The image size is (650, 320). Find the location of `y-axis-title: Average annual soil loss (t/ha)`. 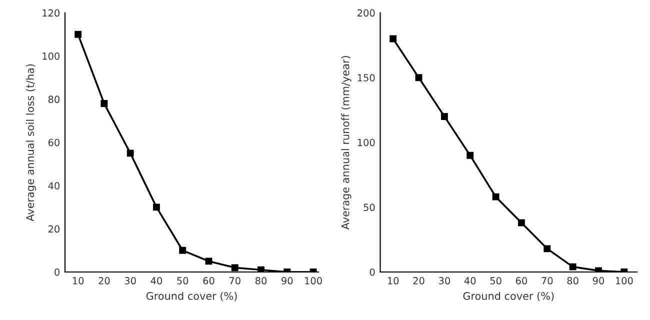

y-axis-title: Average annual soil loss (t/ha) is located at coordinates (31, 143).